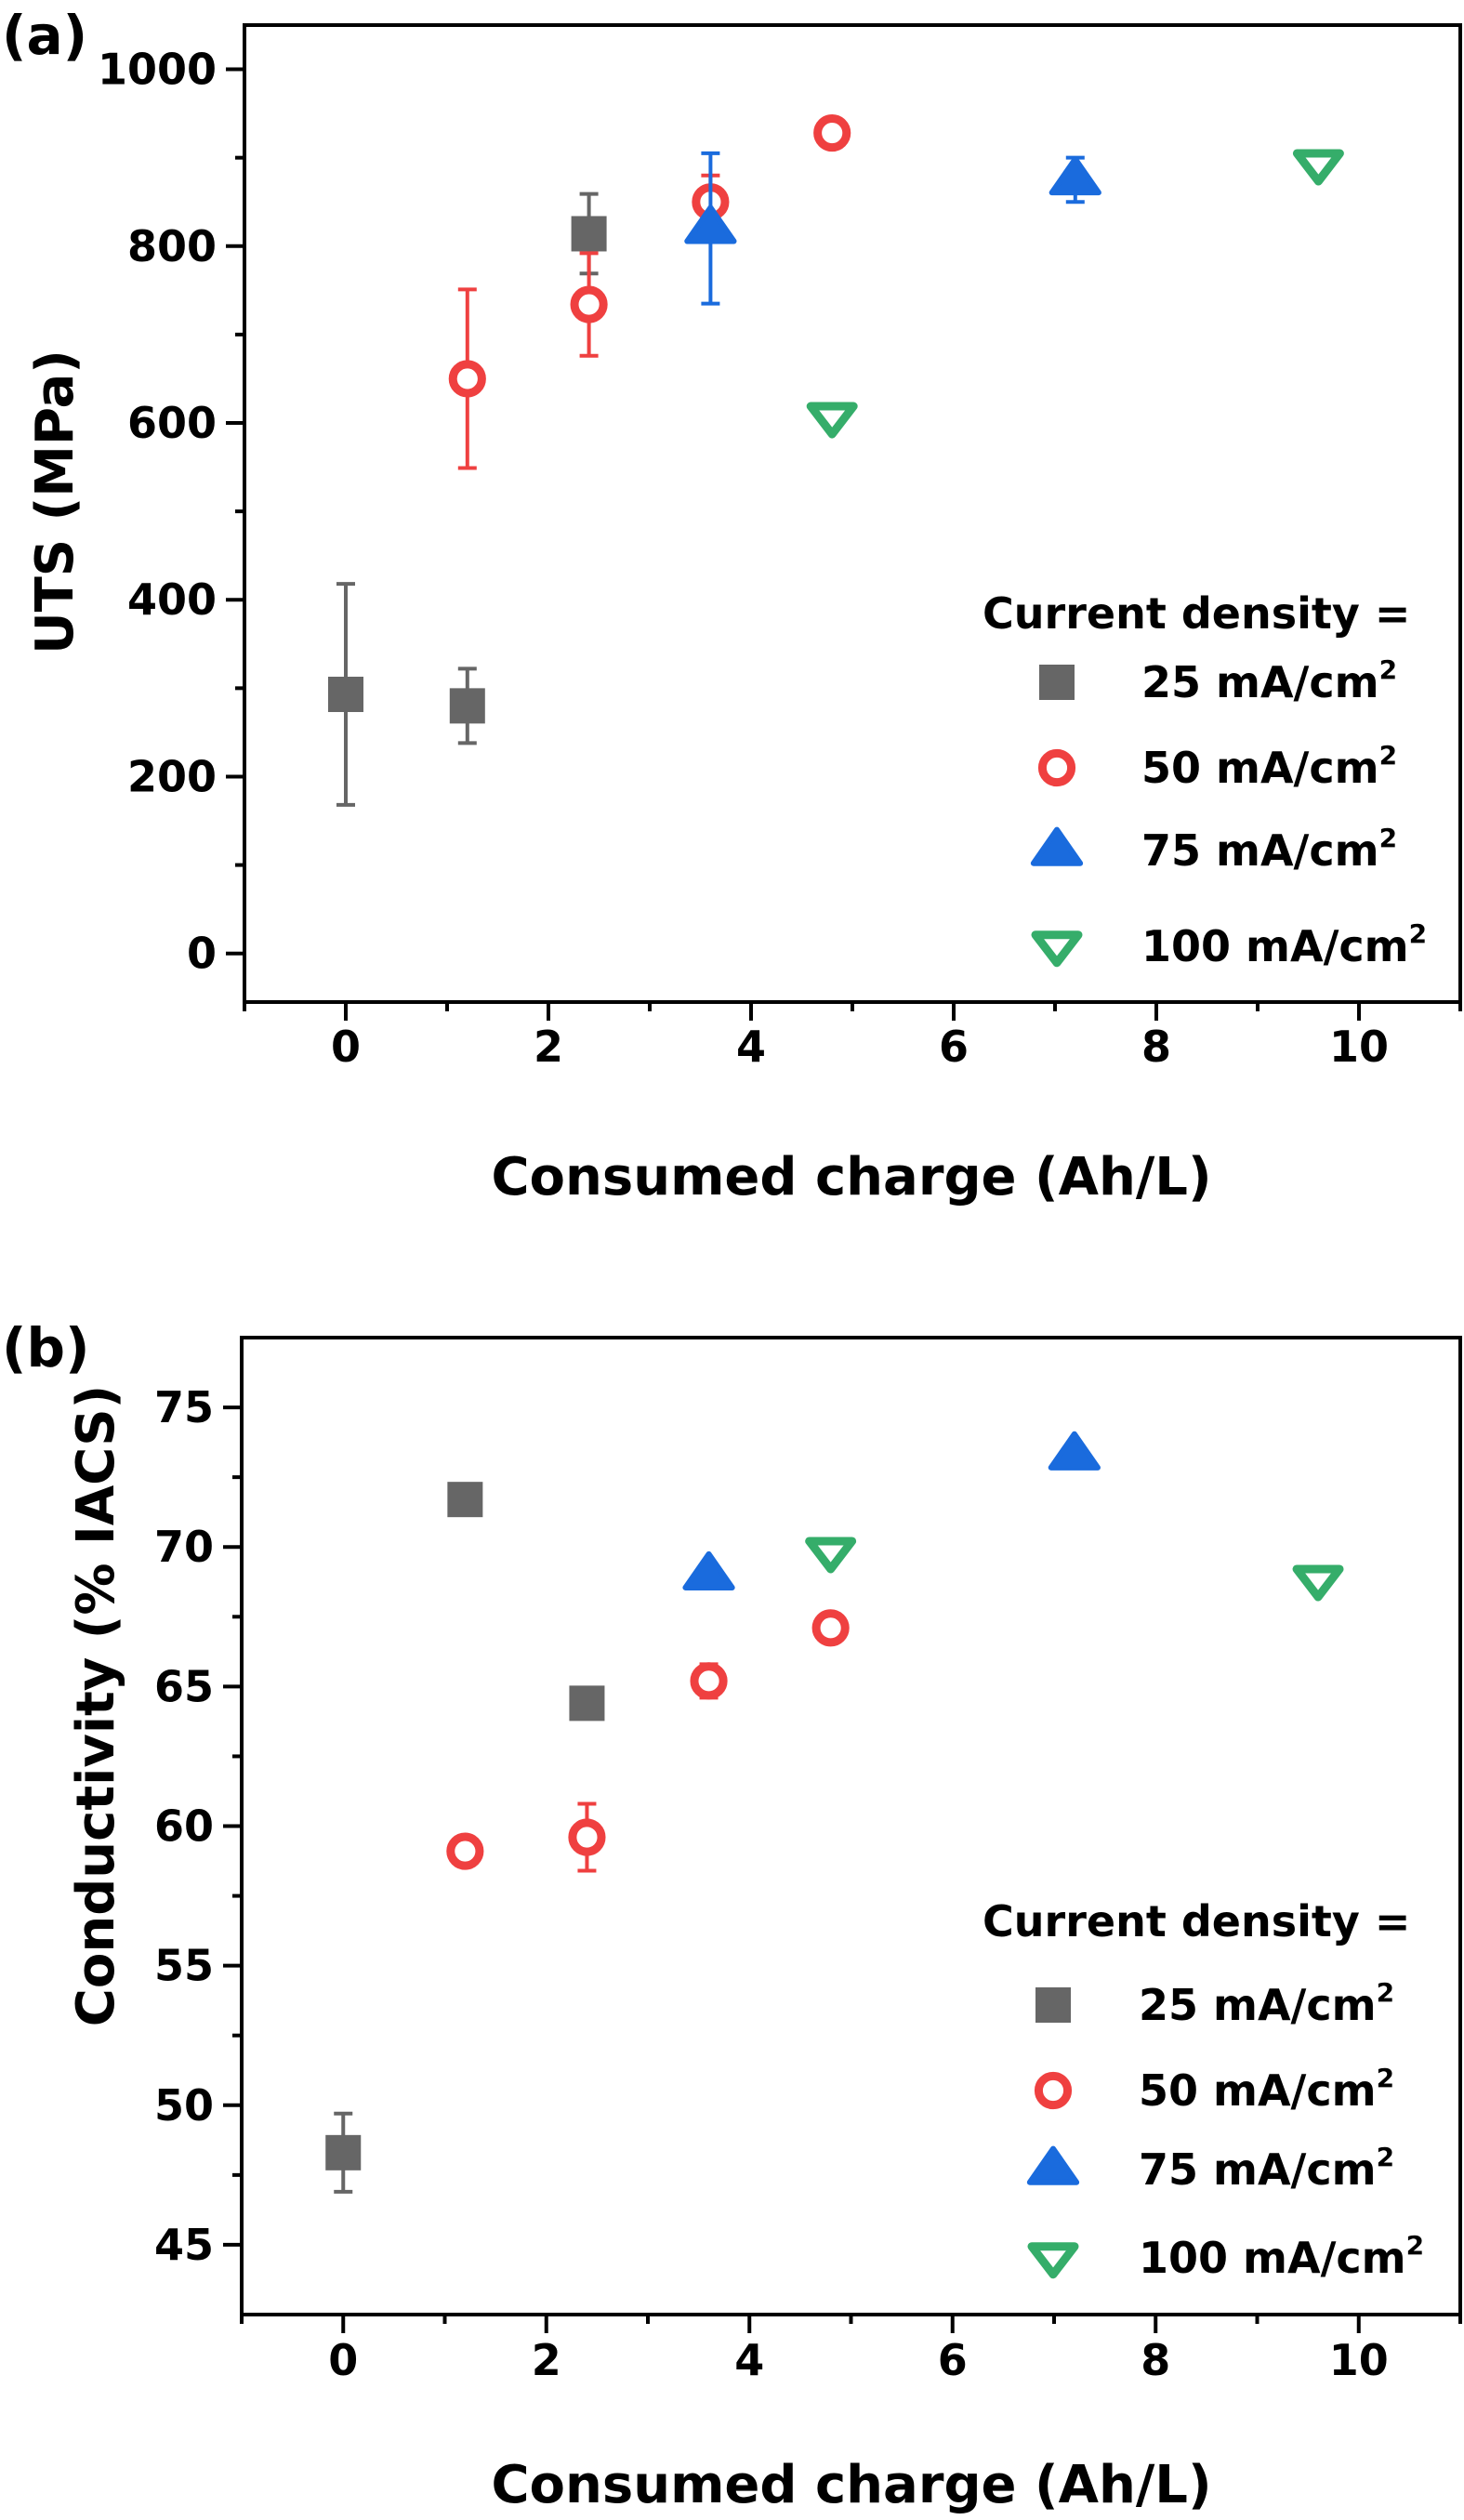 This screenshot has width=1464, height=2520. What do you see at coordinates (184, 1826) in the screenshot?
I see `y-tick-label: 60` at bounding box center [184, 1826].